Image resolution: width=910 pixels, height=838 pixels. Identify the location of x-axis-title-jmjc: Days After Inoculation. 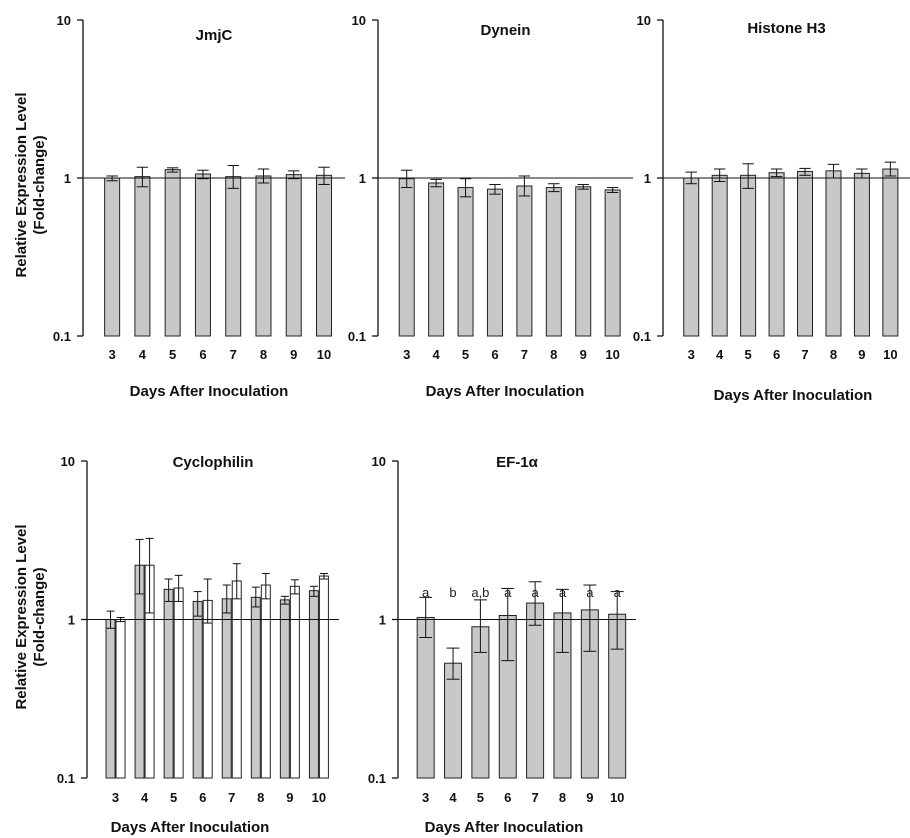
(209, 391).